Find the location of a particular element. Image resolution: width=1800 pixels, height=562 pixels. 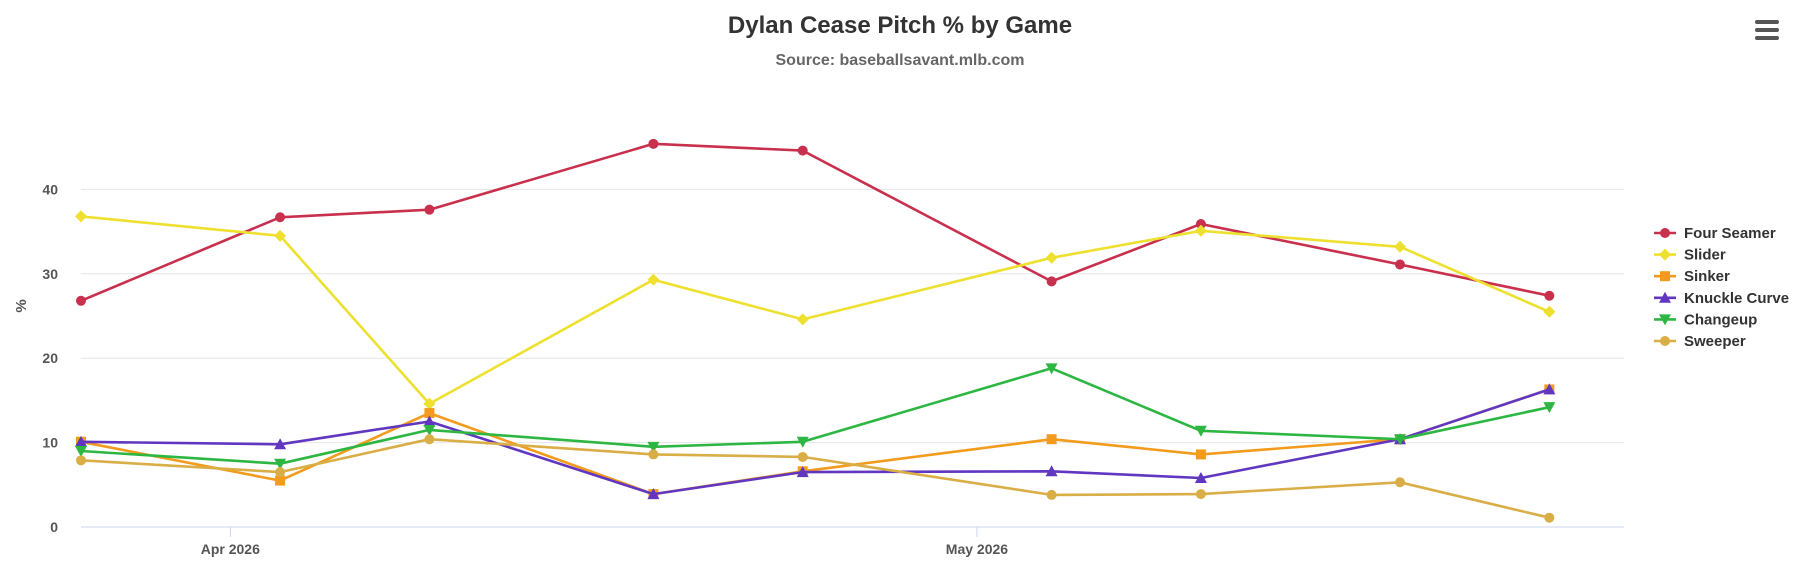

chart-menu-button is located at coordinates (1767, 30).